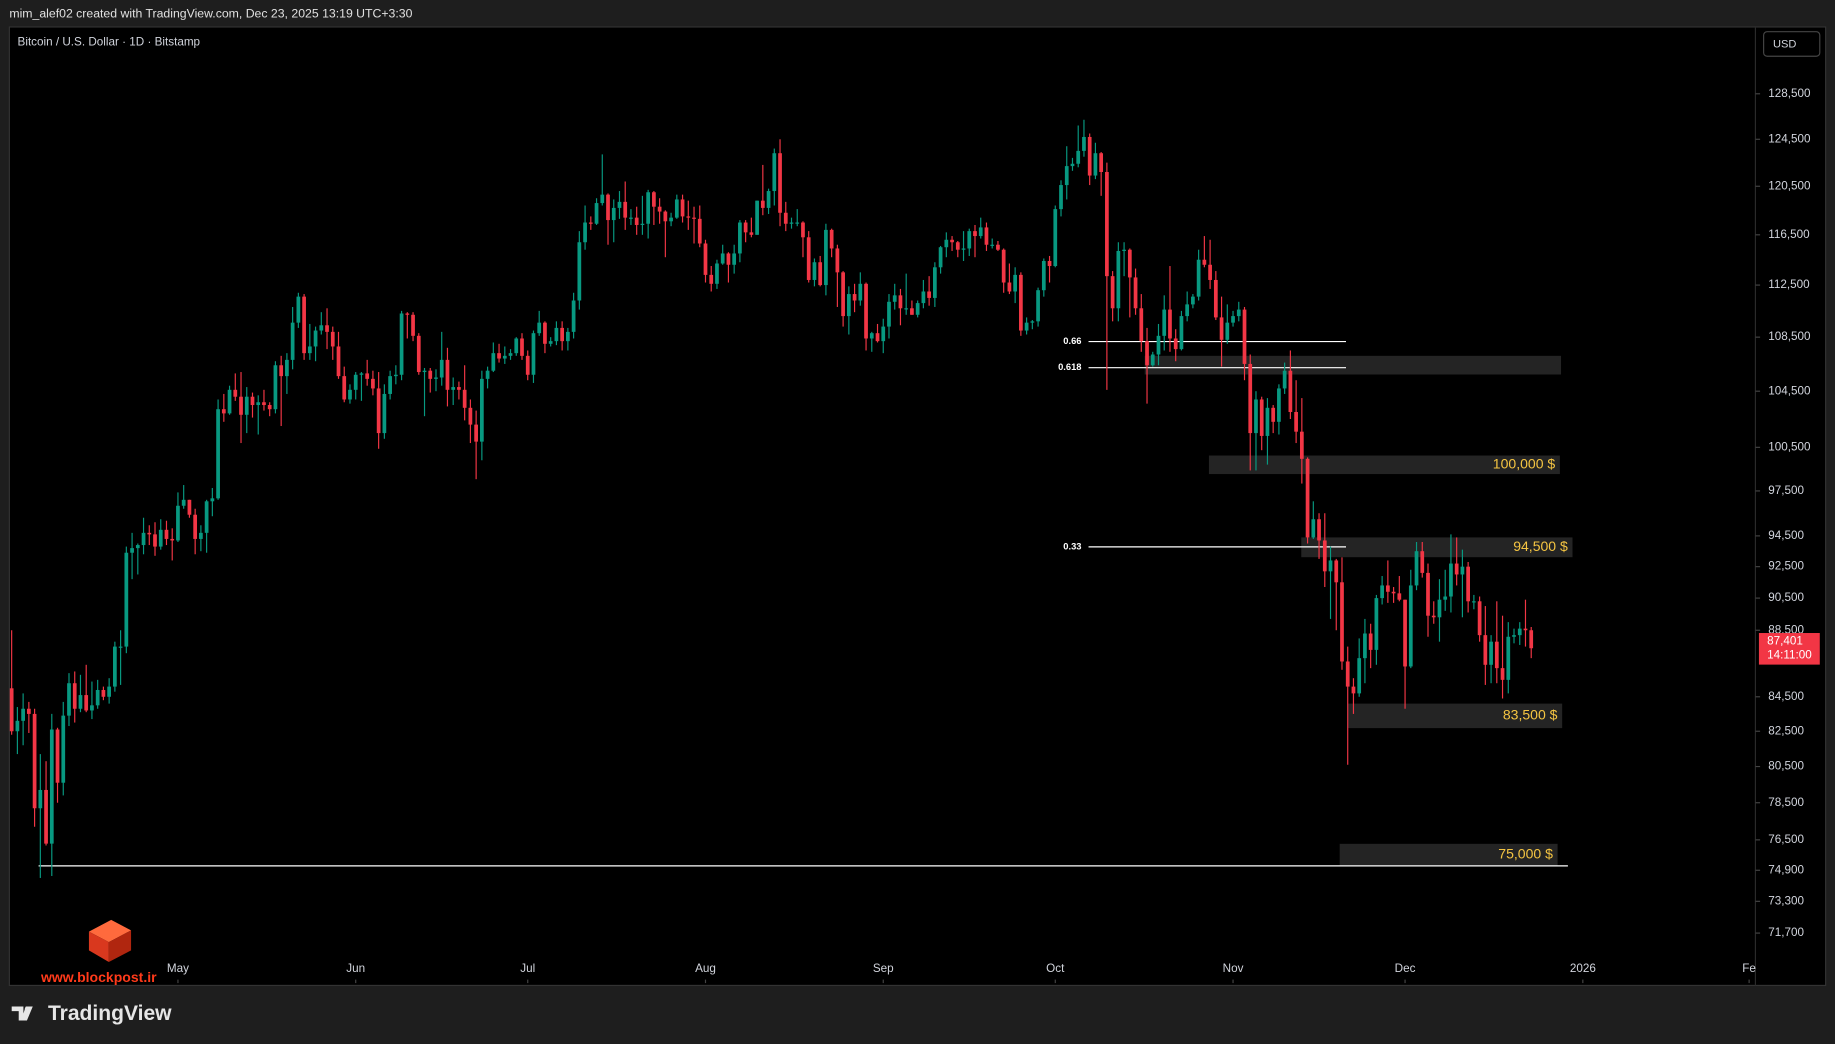  What do you see at coordinates (1524, 463) in the screenshot?
I see `zone-label: 100,000 $` at bounding box center [1524, 463].